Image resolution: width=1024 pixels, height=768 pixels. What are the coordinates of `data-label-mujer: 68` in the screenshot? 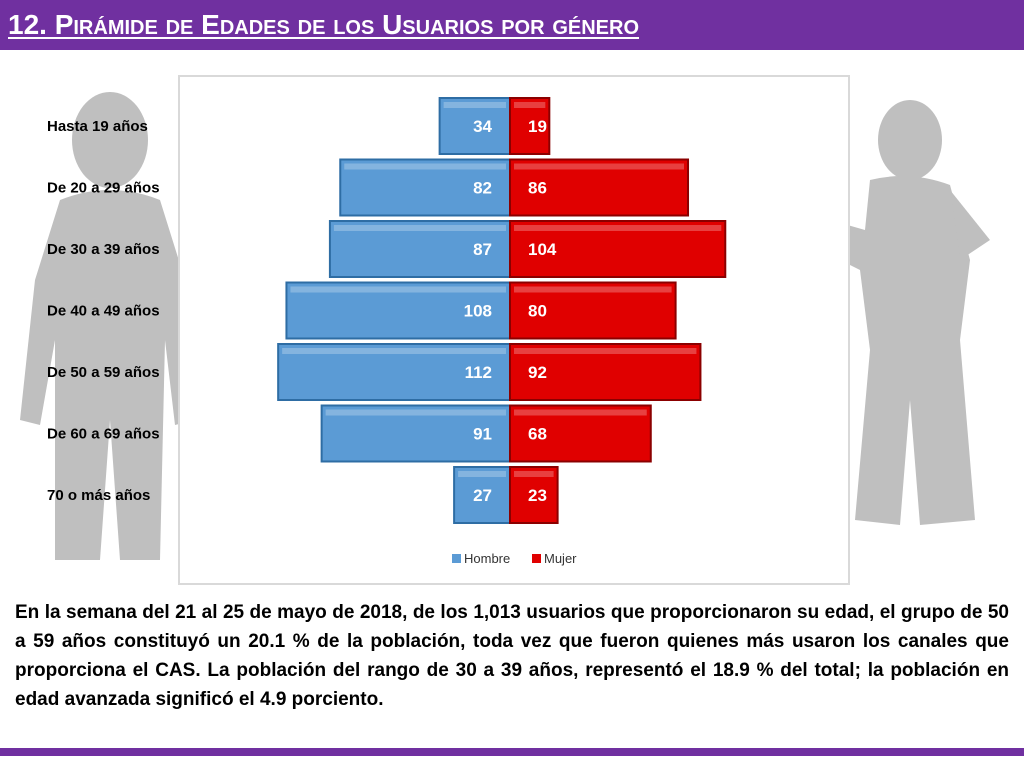 It's located at (537, 434).